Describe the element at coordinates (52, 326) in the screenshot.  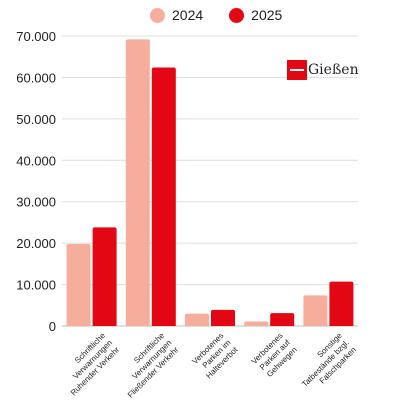
I see `y-tick-label: 0` at that location.